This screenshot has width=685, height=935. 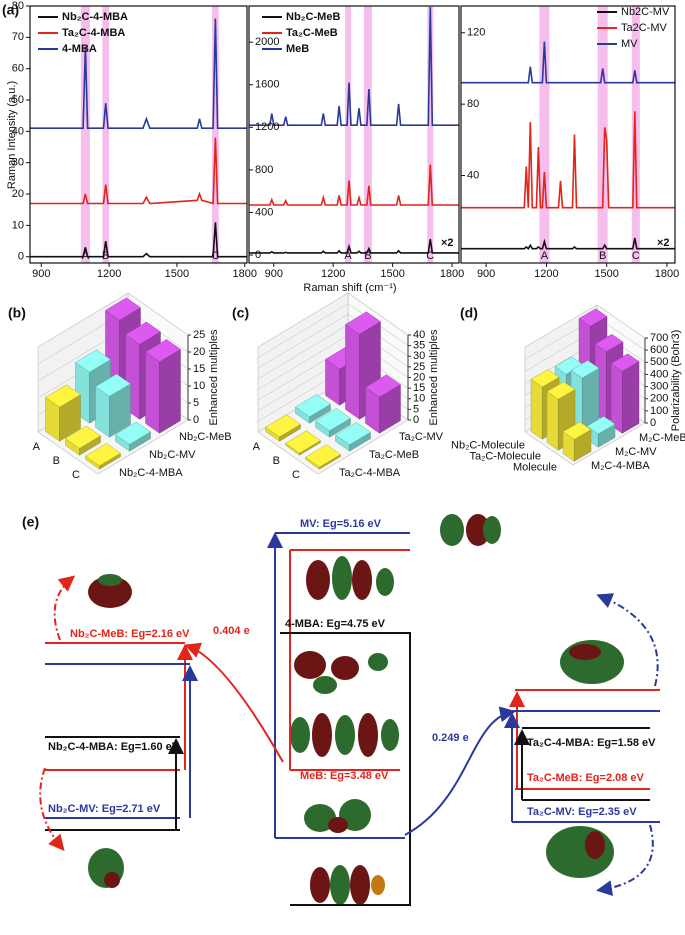 I want to click on z-tick-label: 20, so click(x=199, y=352).